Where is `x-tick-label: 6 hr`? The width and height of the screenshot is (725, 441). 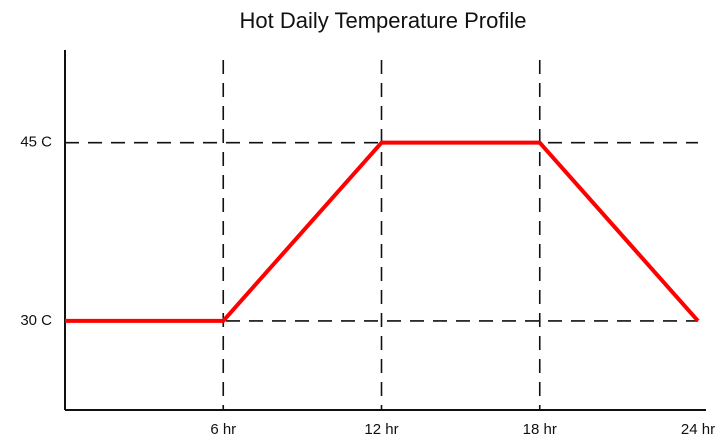 x-tick-label: 6 hr is located at coordinates (223, 429).